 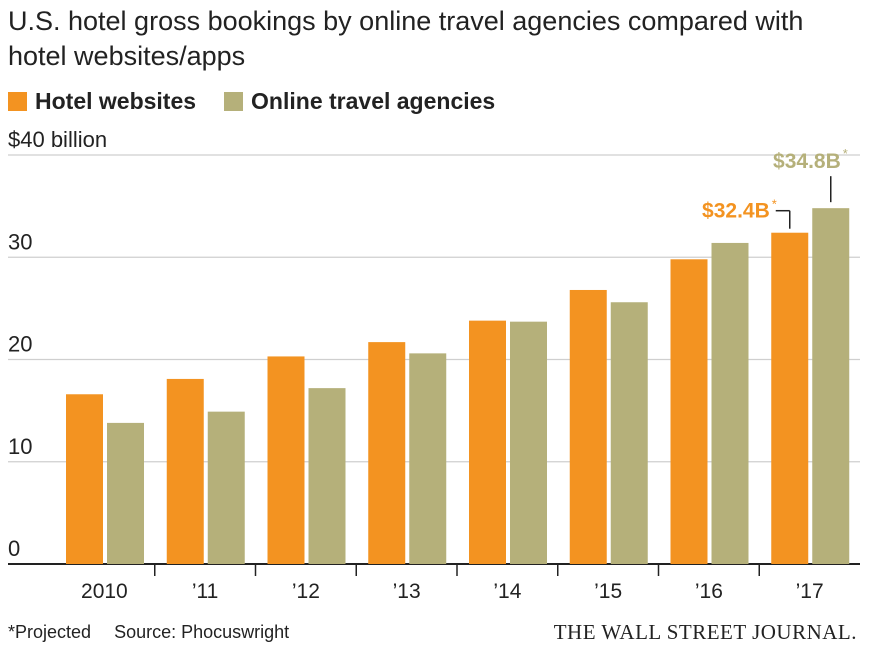 I want to click on y-tick-label: 20, so click(x=20, y=344).